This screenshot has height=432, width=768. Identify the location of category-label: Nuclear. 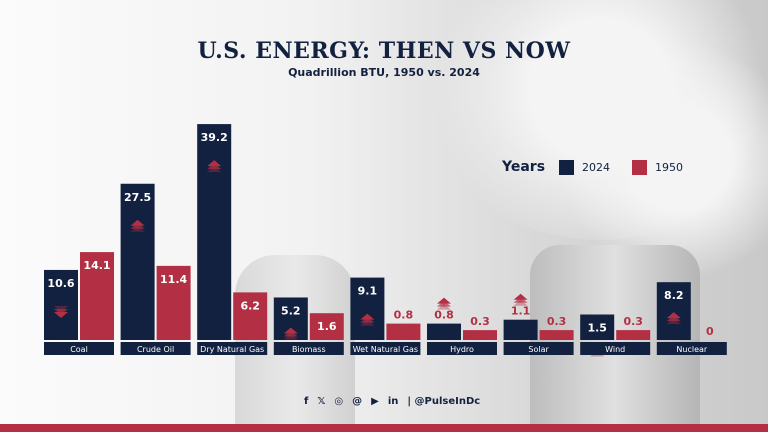
(692, 349).